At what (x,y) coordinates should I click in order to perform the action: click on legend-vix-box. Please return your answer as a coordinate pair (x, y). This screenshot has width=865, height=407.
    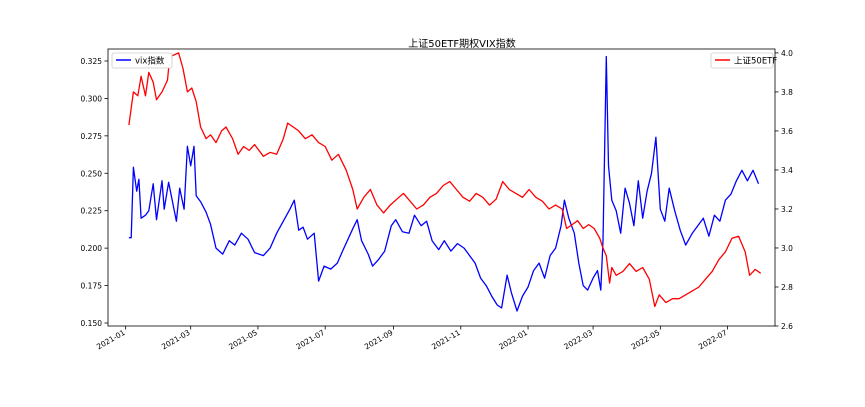
    Looking at the image, I should click on (142, 60).